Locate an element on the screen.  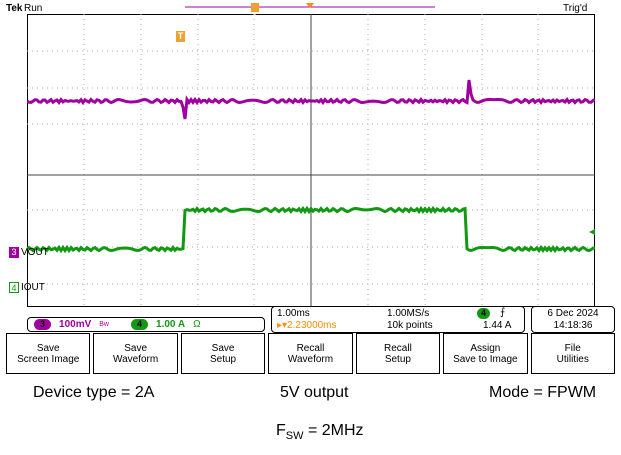
trigger-point-marker: T is located at coordinates (180, 36).